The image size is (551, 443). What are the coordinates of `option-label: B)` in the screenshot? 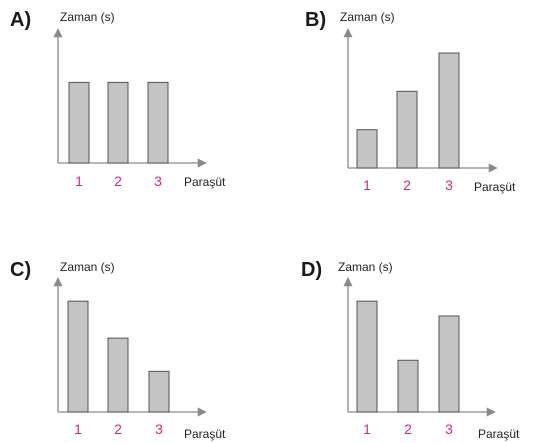 It's located at (315, 20).